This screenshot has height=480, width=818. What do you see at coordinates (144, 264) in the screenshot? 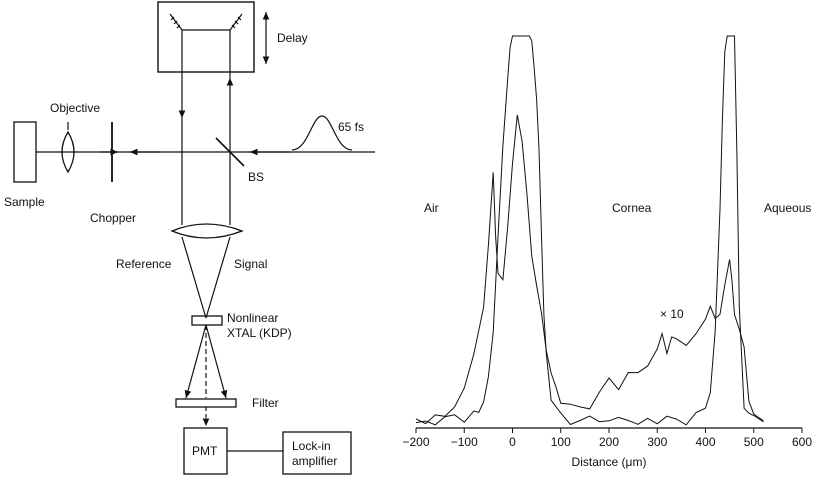
I see `reference-label: Reference` at bounding box center [144, 264].